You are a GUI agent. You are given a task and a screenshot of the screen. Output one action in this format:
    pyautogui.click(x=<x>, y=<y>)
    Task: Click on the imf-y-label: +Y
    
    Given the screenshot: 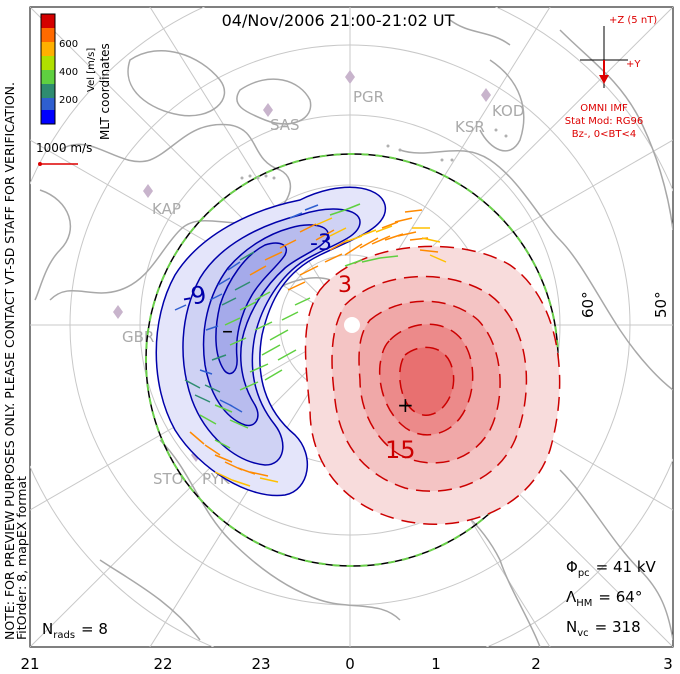 What is the action you would take?
    pyautogui.click(x=633, y=64)
    